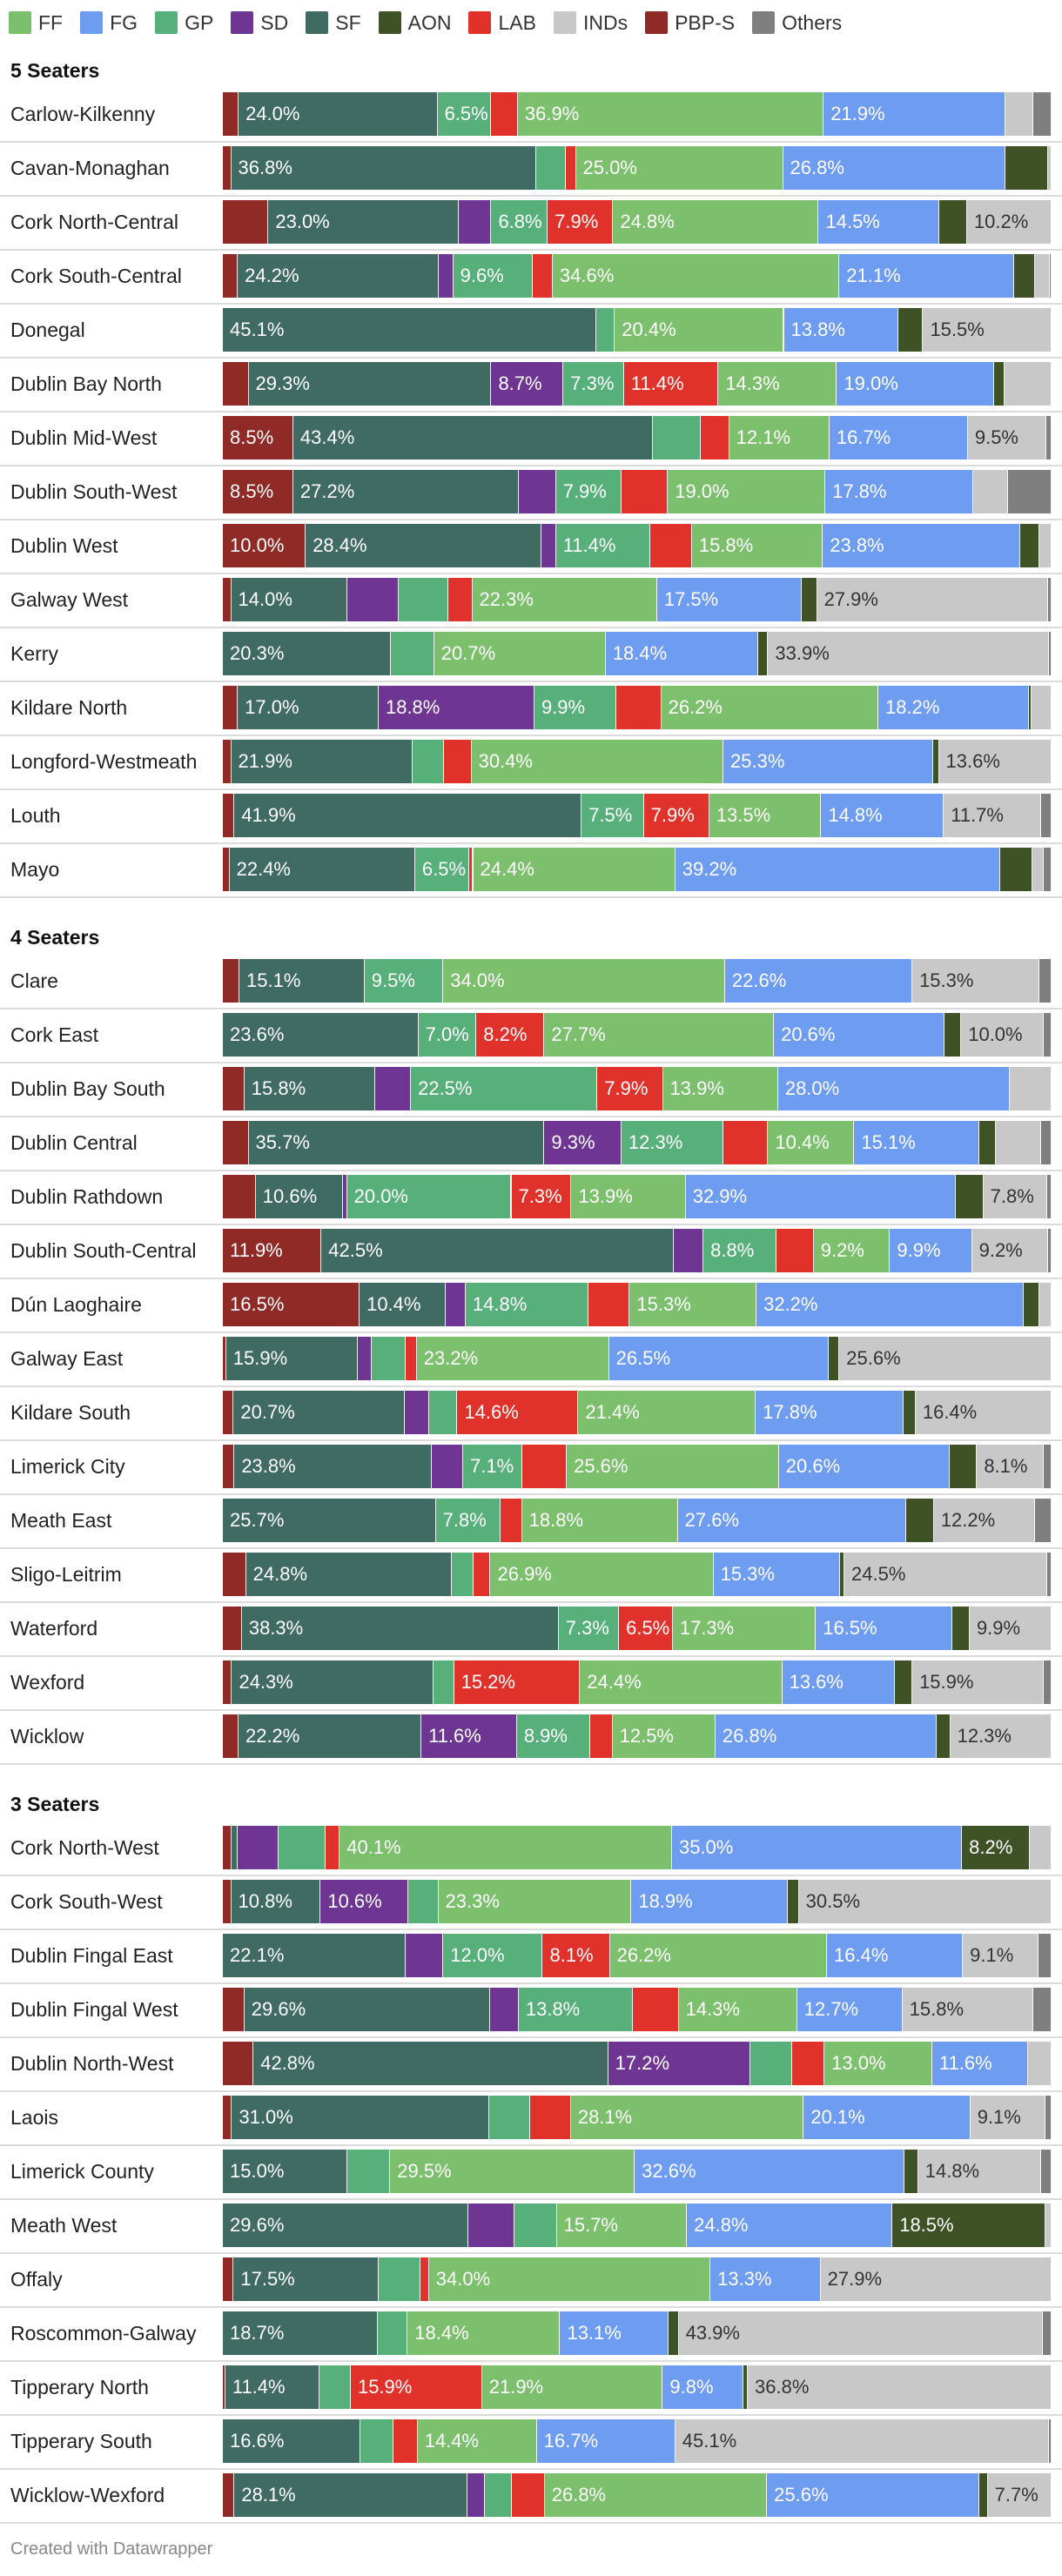  I want to click on constituency-row: Cork South-Central 24.2% 9.6% 34.6% 21.1%, so click(531, 281).